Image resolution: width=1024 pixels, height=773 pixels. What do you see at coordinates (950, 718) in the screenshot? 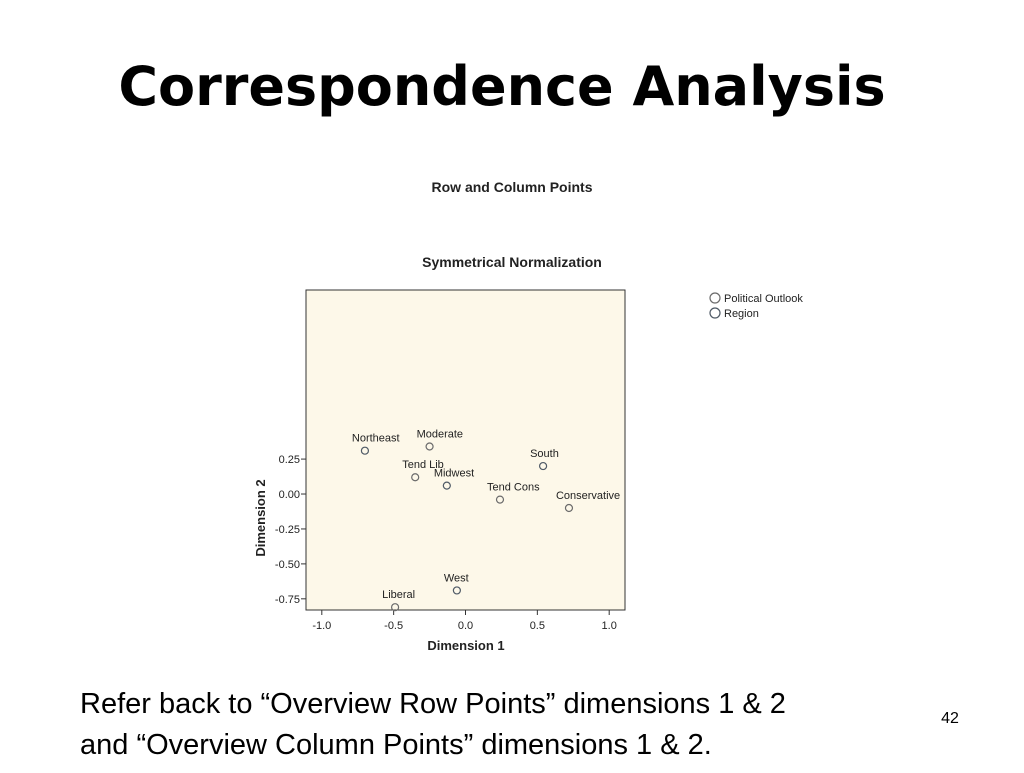
I see `page-number: 42` at bounding box center [950, 718].